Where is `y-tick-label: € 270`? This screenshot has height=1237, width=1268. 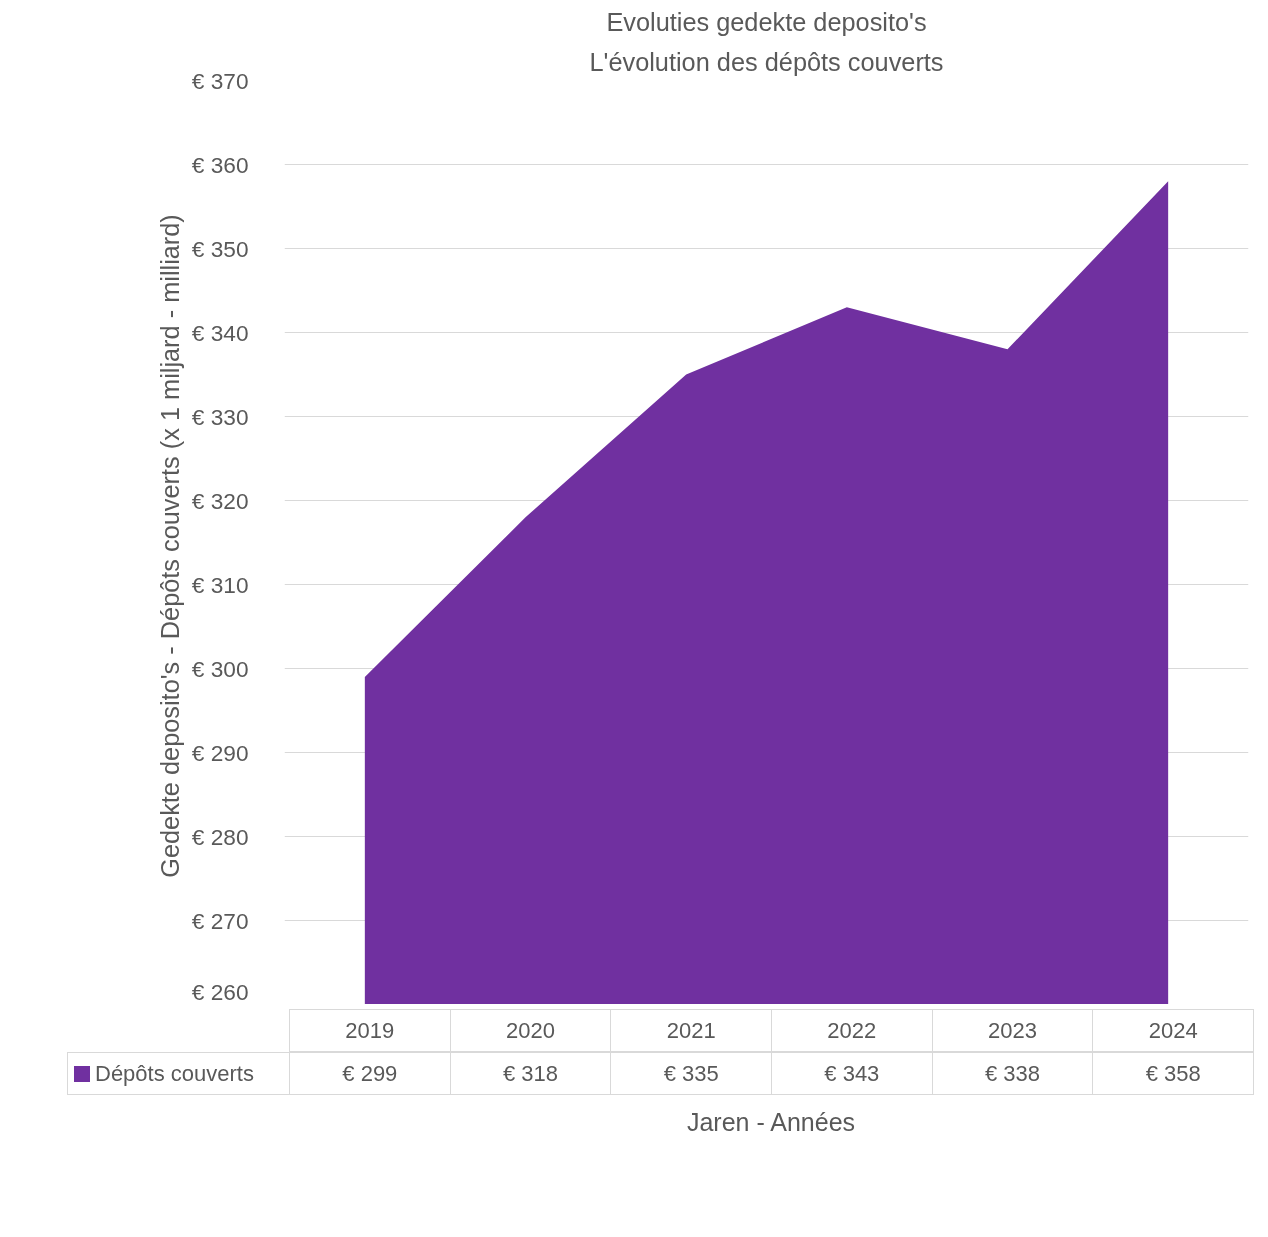 y-tick-label: € 270 is located at coordinates (220, 920).